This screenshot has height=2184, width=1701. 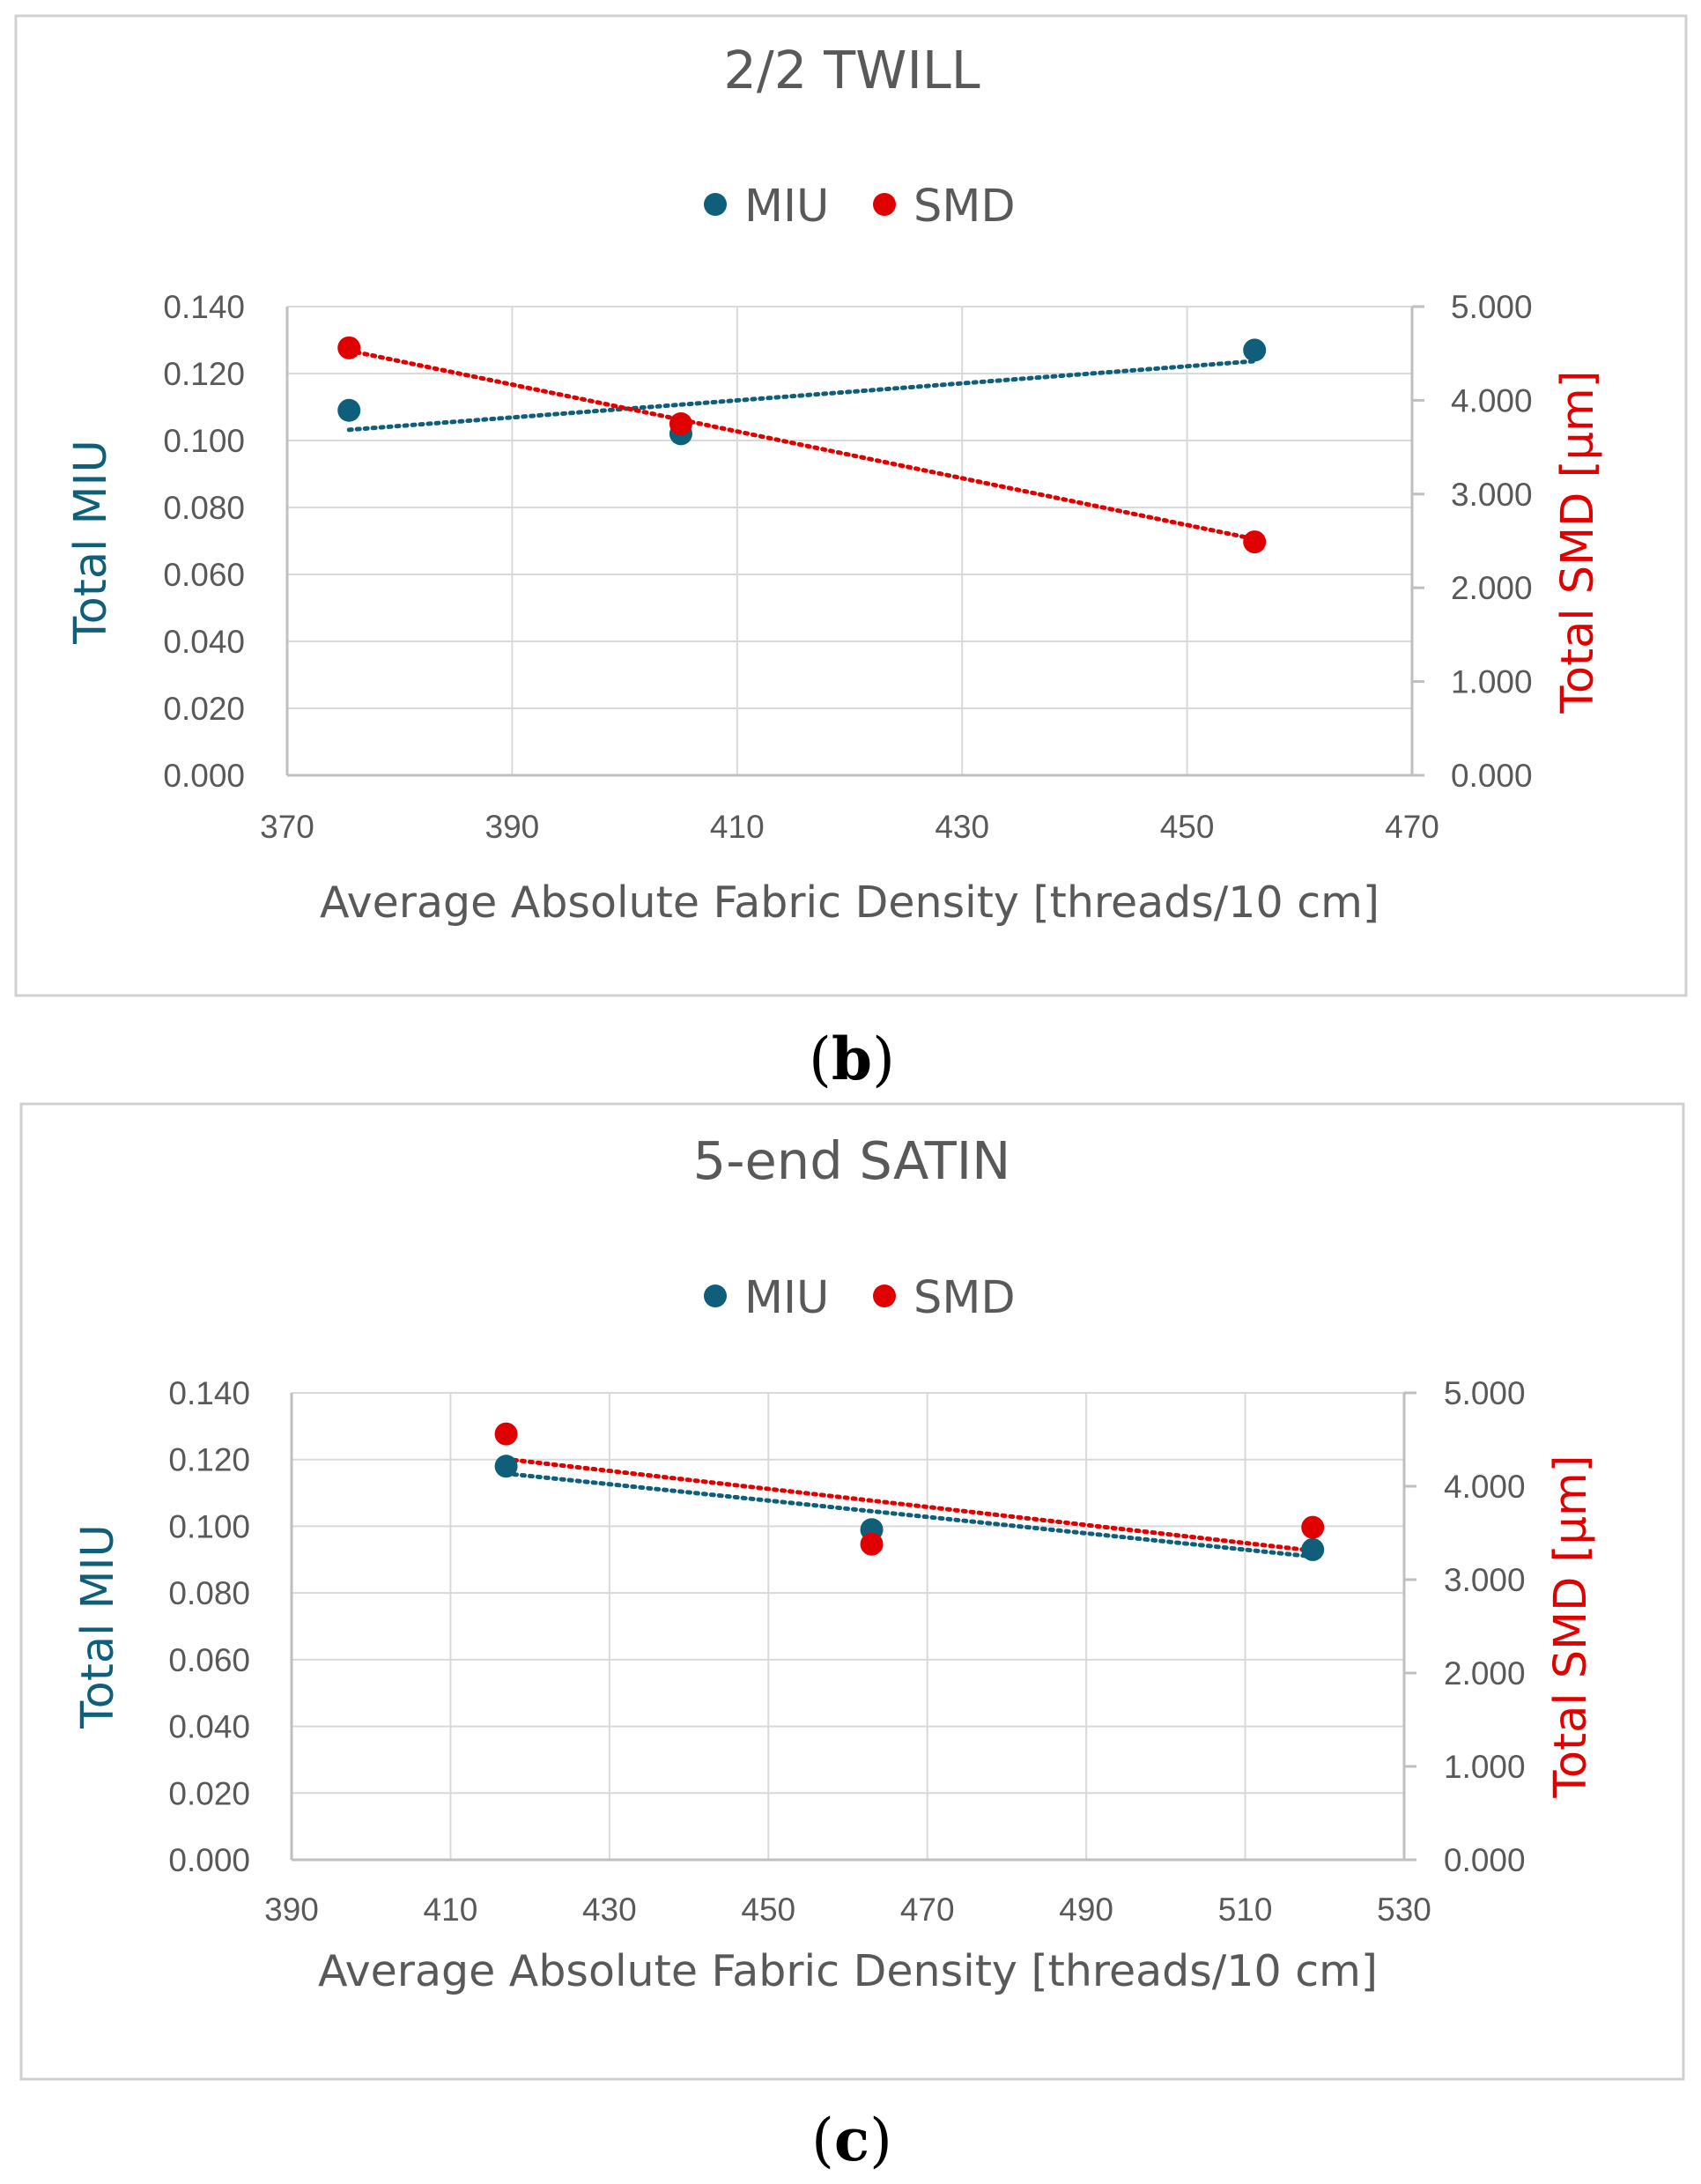 I want to click on x-tick-label: 370, so click(x=287, y=827).